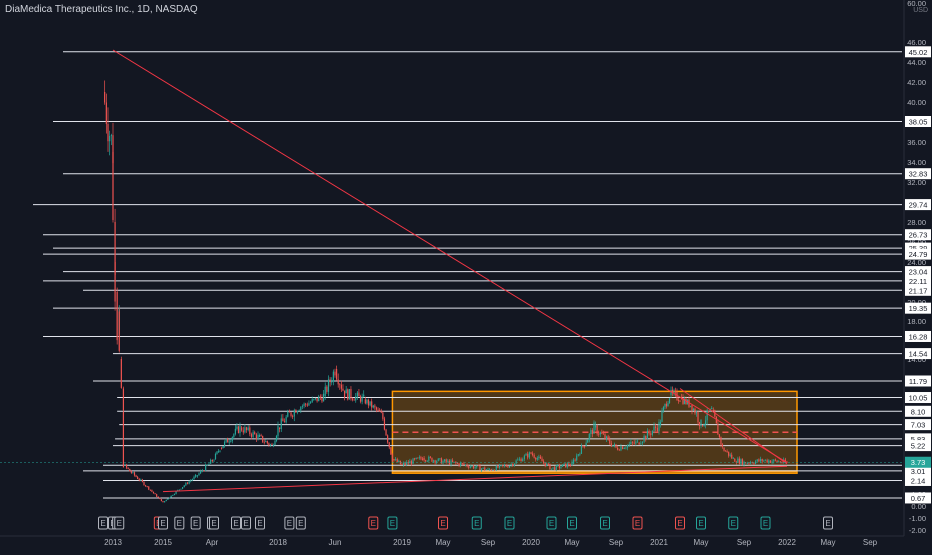  I want to click on price-level-tag: 10.05, so click(918, 398).